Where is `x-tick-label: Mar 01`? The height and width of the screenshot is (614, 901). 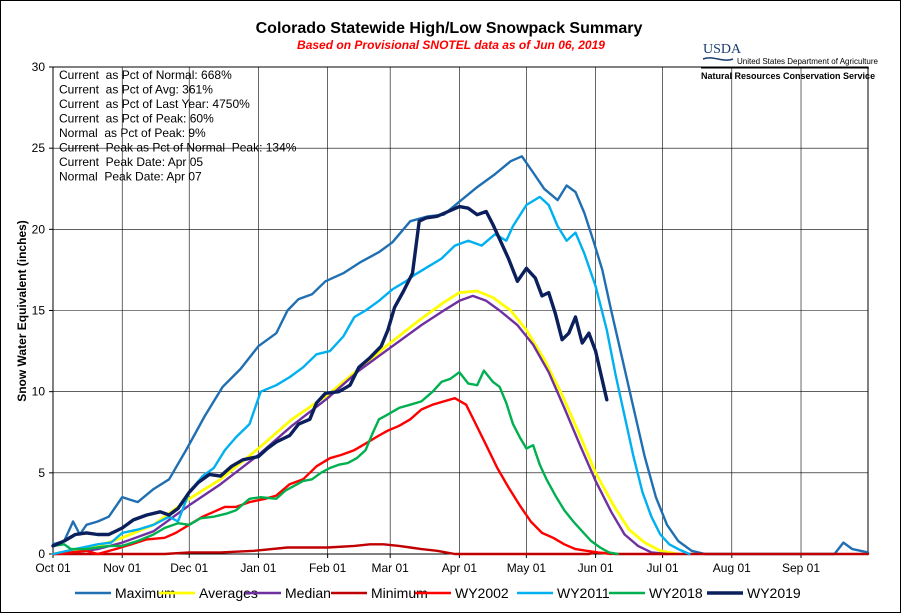 x-tick-label: Mar 01 is located at coordinates (390, 568).